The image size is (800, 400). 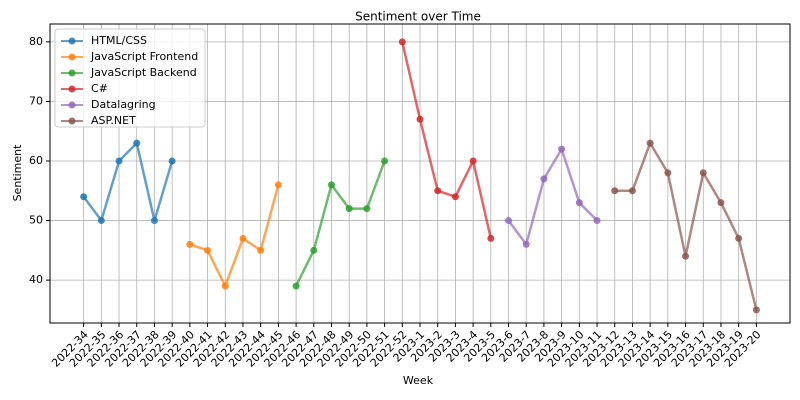 I want to click on legend-label: Datalagring, so click(x=123, y=104).